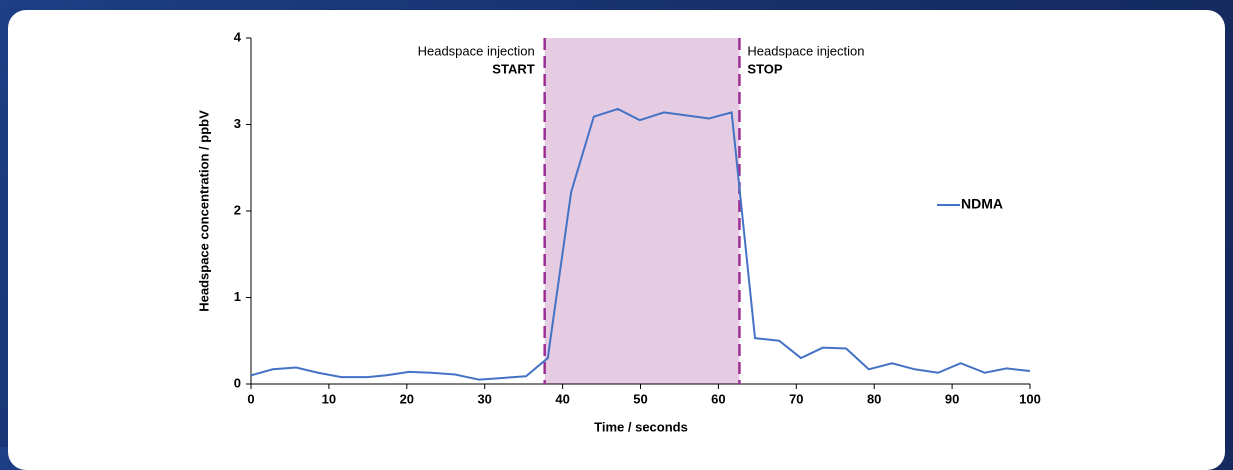  I want to click on x-tick-label: 80, so click(874, 398).